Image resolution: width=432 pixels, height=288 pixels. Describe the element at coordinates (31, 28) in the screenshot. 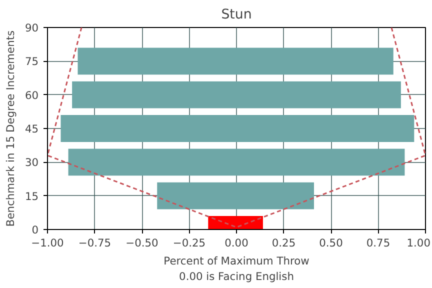

I see `y-tick-label: 90` at that location.